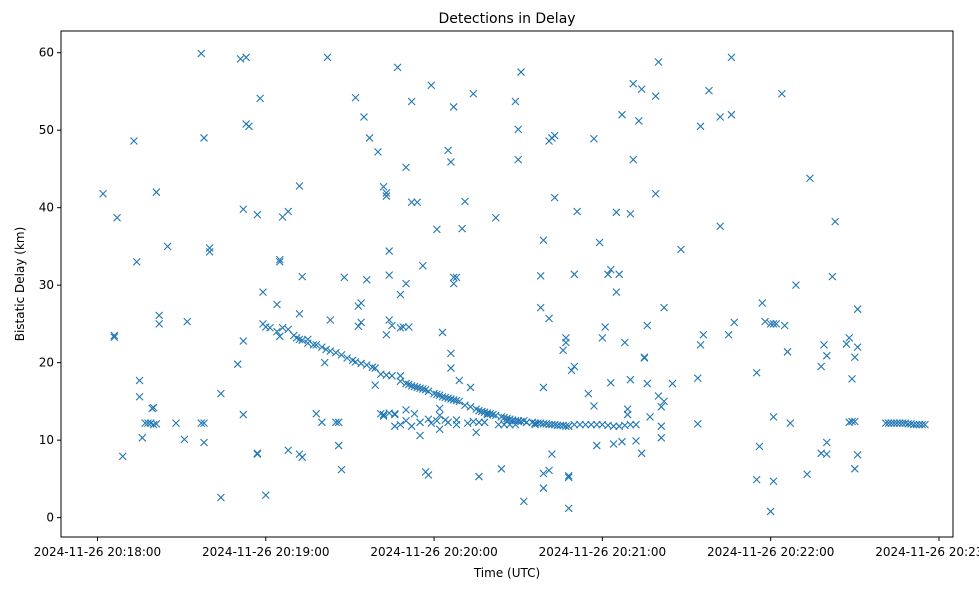  Describe the element at coordinates (97, 552) in the screenshot. I see `x-tick-label: 2024-11-26 20:18:00` at that location.